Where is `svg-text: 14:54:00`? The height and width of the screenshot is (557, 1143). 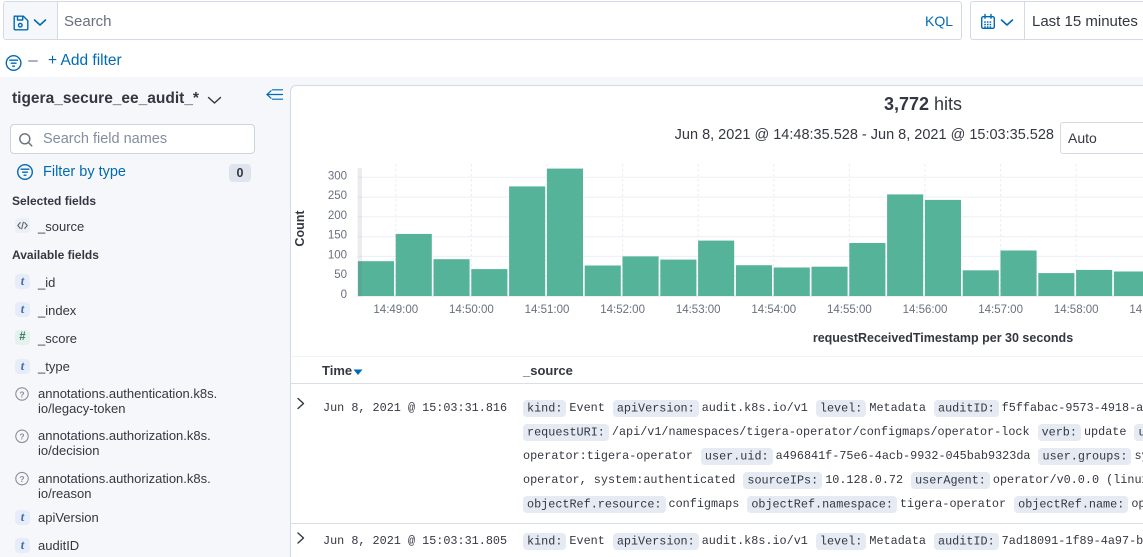 svg-text: 14:54:00 is located at coordinates (773, 310).